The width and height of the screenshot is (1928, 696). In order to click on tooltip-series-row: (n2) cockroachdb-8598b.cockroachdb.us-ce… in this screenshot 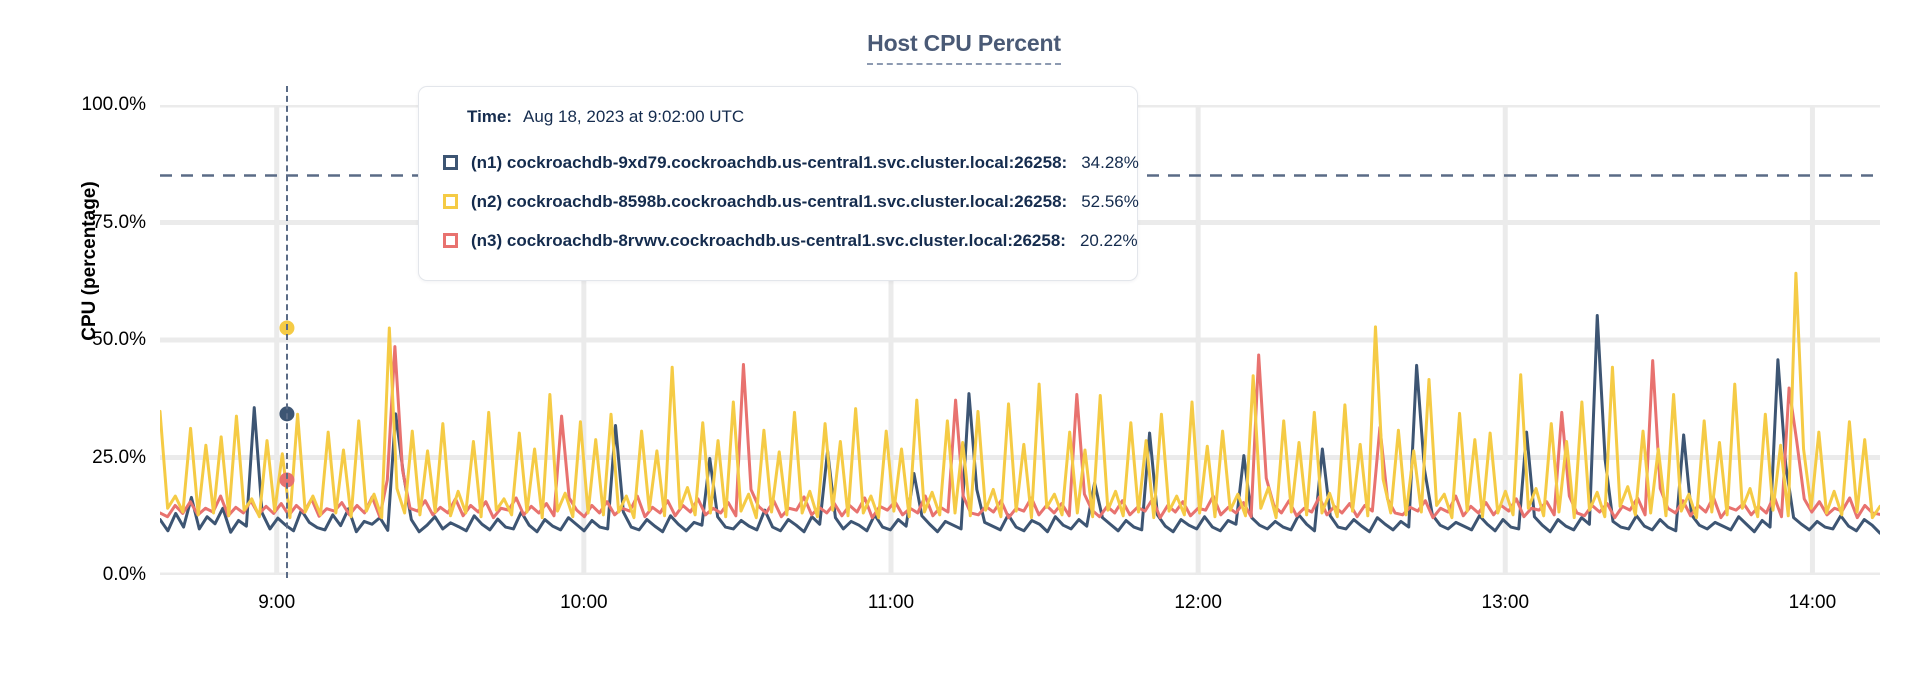, I will do `click(791, 201)`.